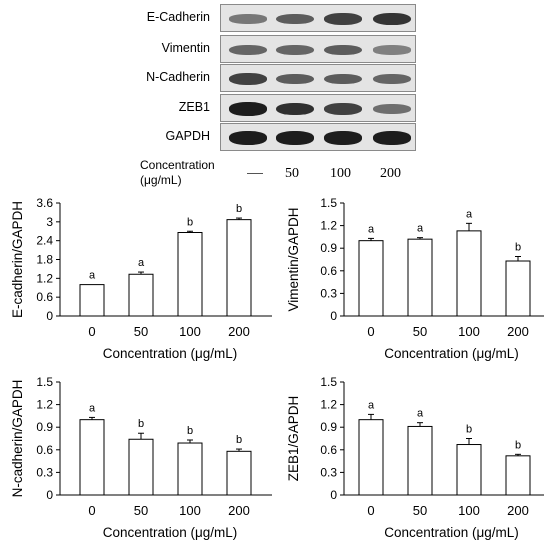 The height and width of the screenshot is (550, 544). I want to click on concentration-label-line2: (μg/mL), so click(161, 180).